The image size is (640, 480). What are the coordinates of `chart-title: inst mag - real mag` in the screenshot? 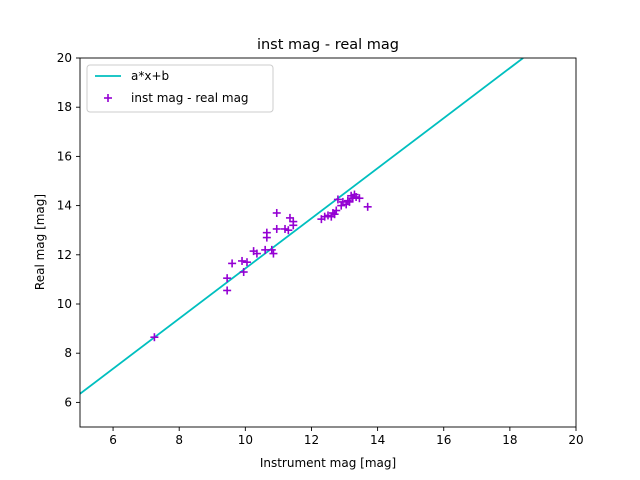 It's located at (328, 45).